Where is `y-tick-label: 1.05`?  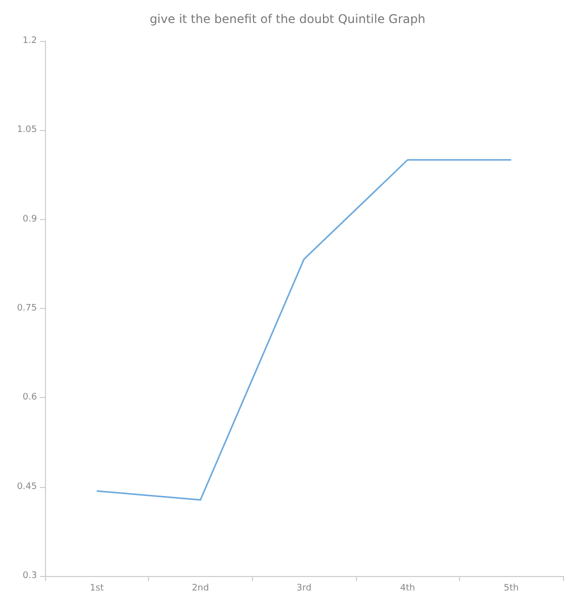 y-tick-label: 1.05 is located at coordinates (26, 130).